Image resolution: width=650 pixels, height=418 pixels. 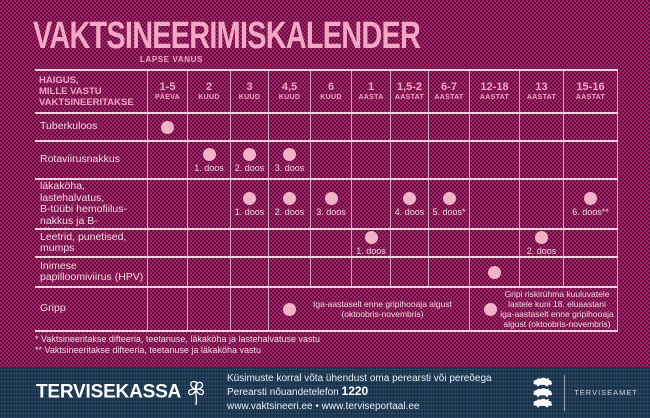 I want to click on dose-label: 6. doos**, so click(x=590, y=211).